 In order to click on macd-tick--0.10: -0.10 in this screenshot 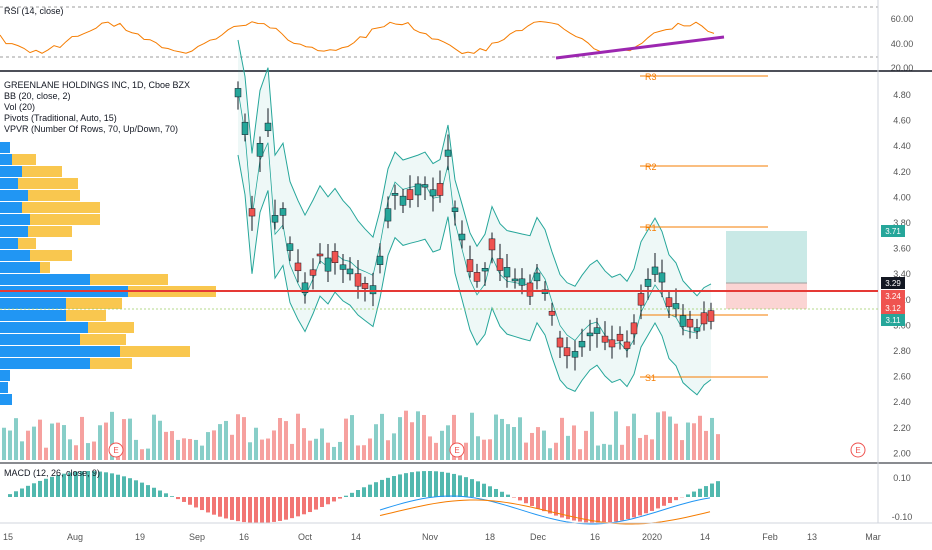, I will do `click(902, 517)`.